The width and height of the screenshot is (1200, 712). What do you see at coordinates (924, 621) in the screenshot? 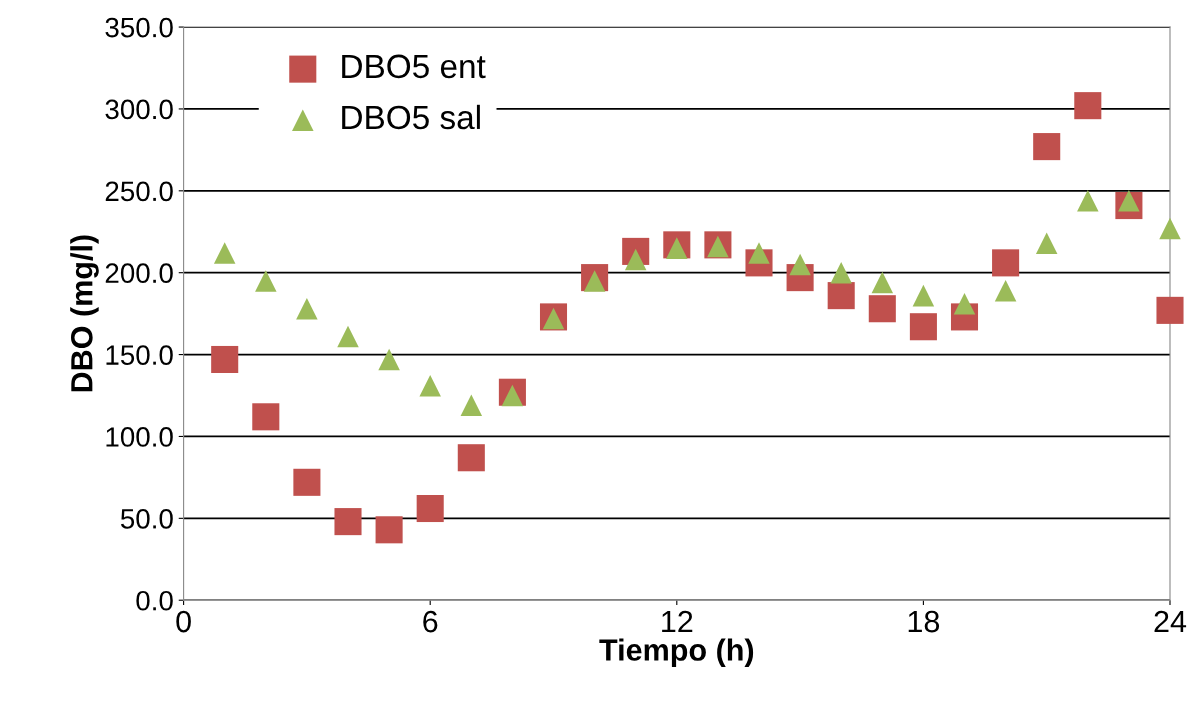
I see `x-tick-label: 18` at bounding box center [924, 621].